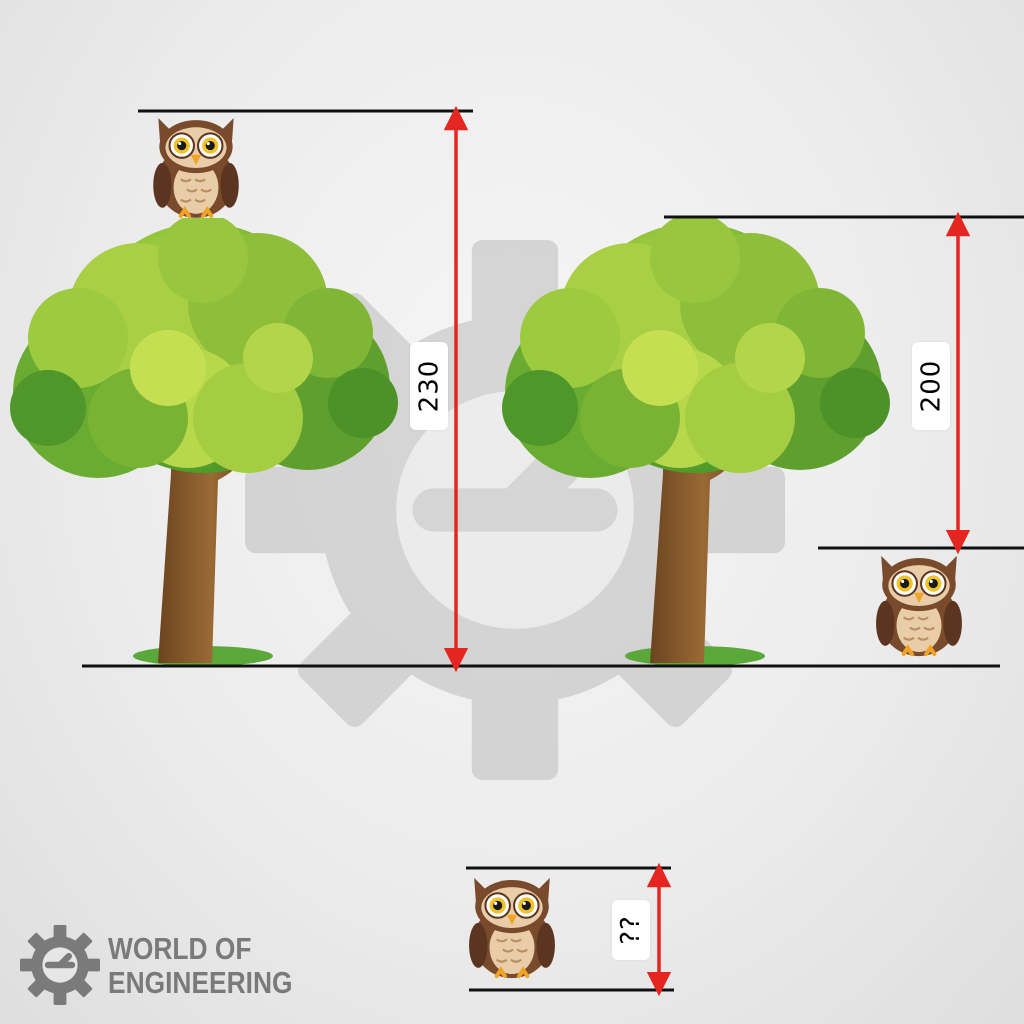 This screenshot has width=1024, height=1024. I want to click on brand-logo: WORLD OF ENGINEERING, so click(156, 965).